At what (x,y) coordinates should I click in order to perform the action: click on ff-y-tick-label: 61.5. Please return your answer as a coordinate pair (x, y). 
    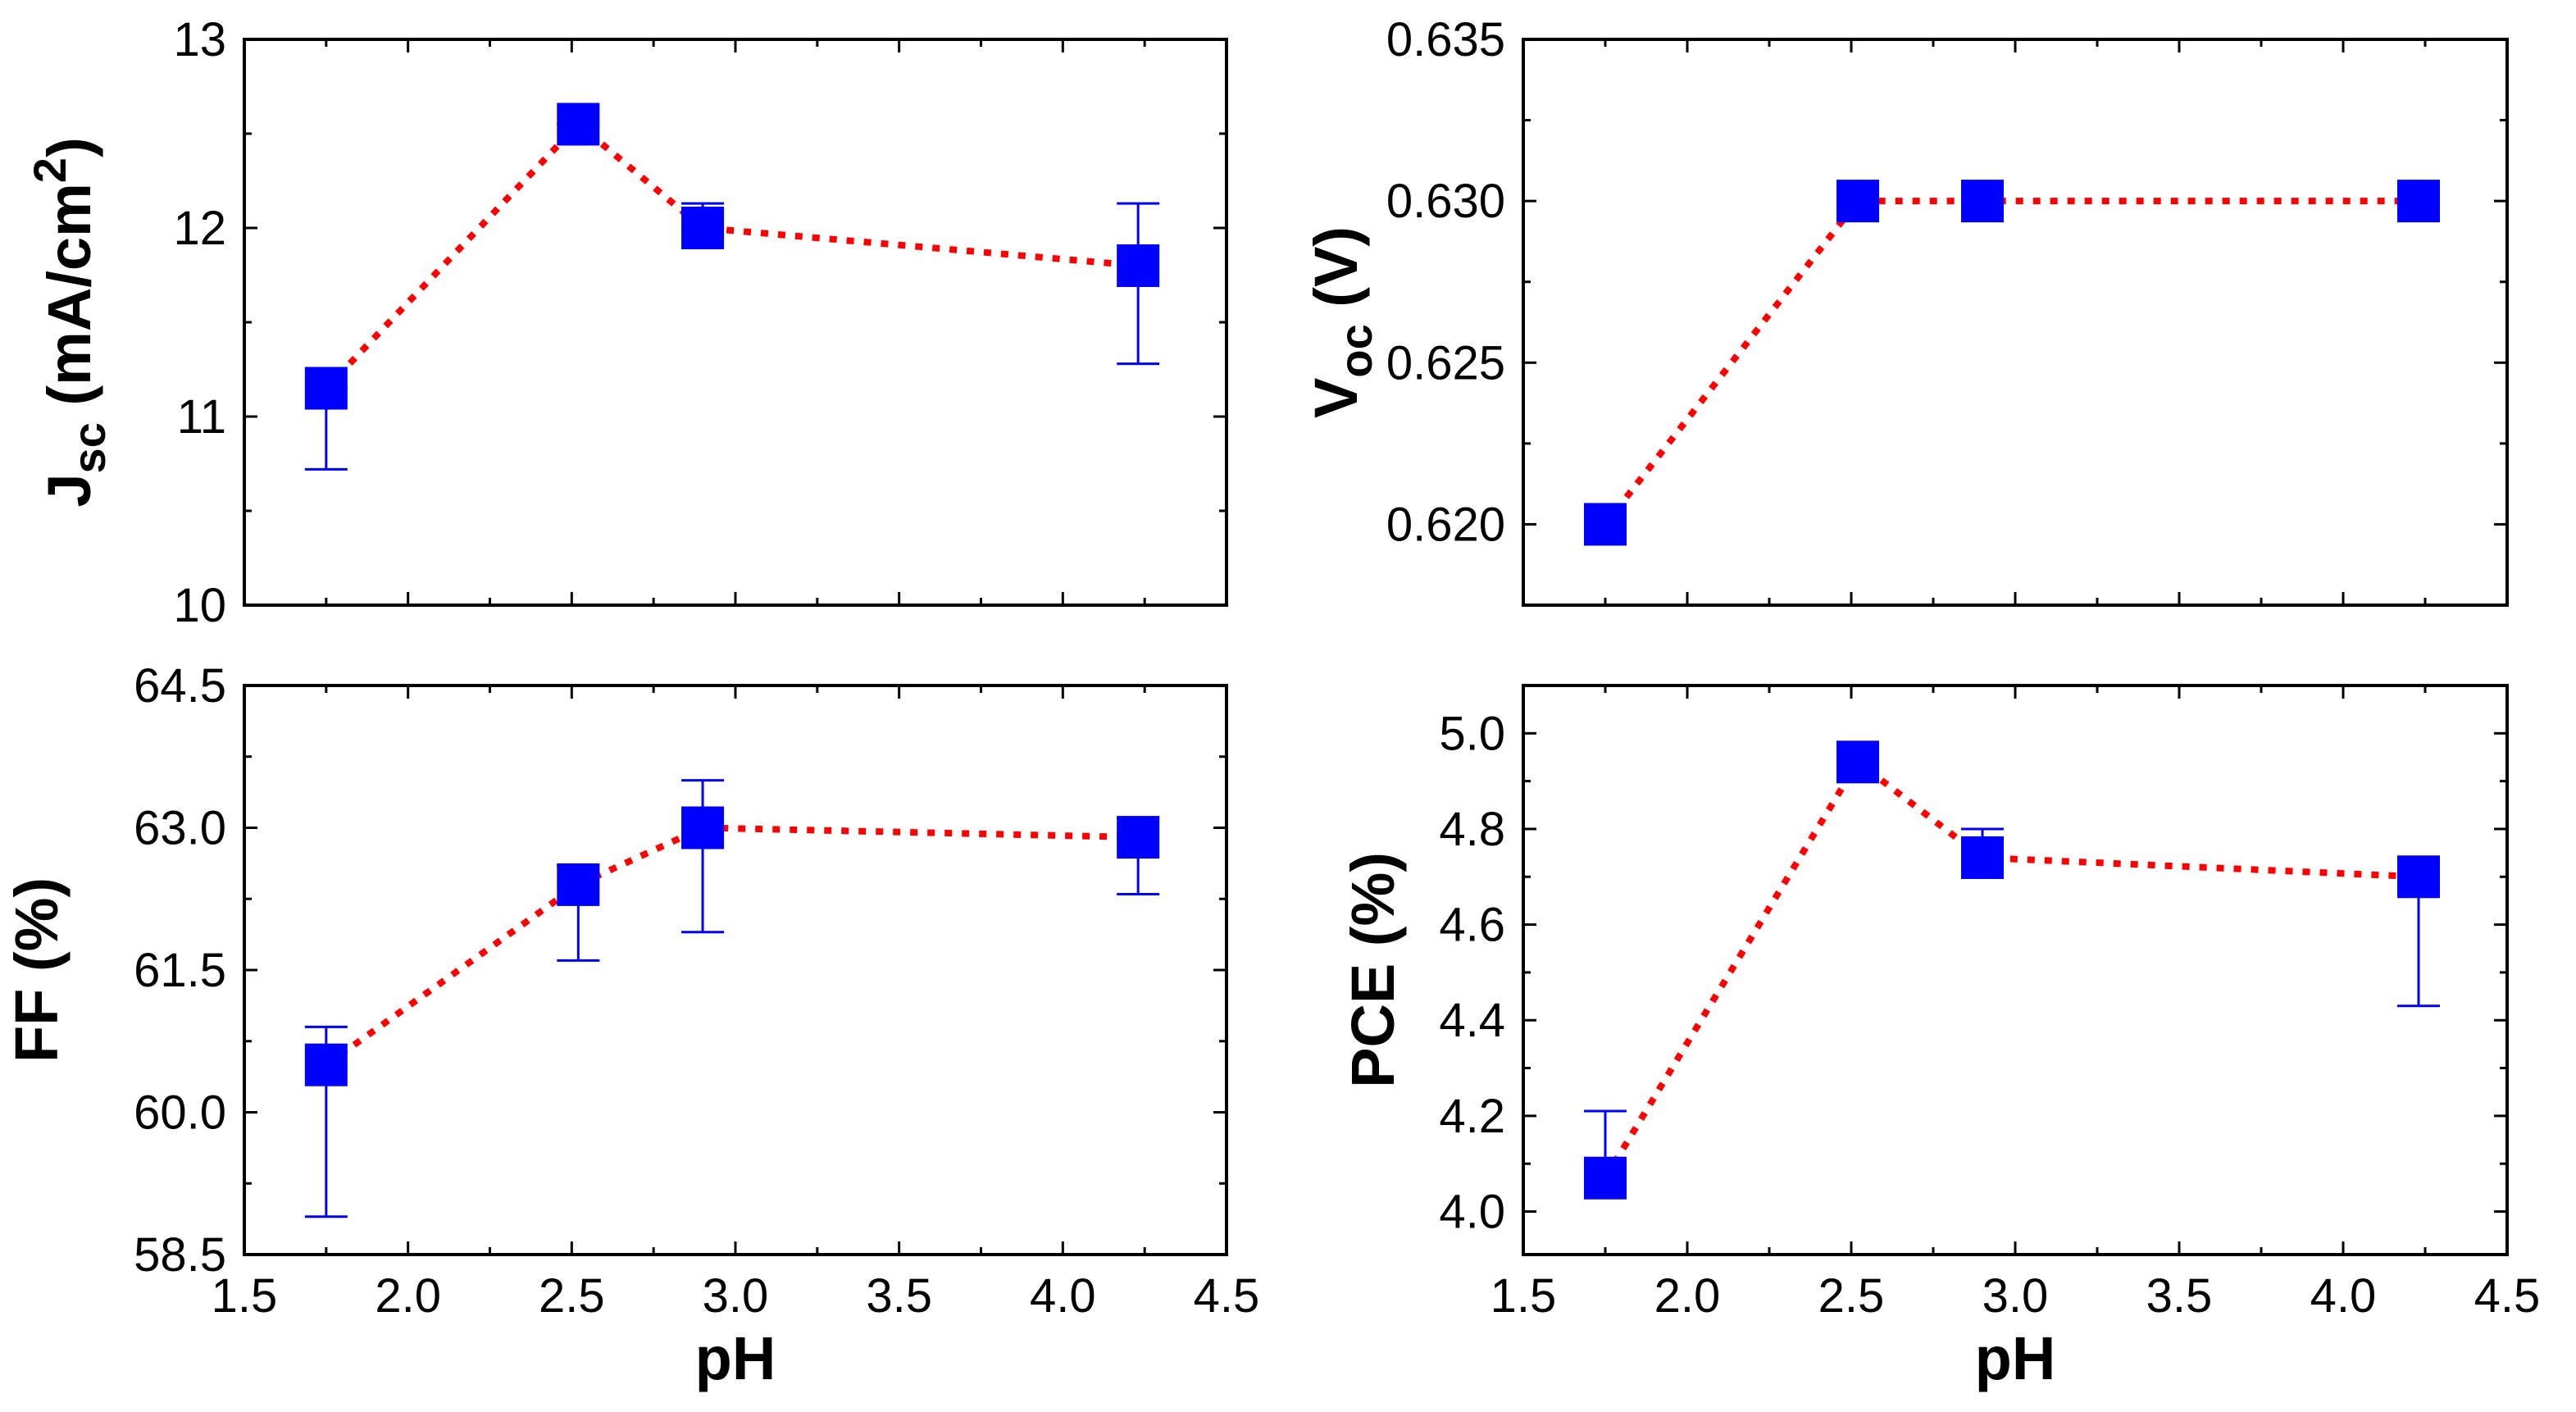
    Looking at the image, I should click on (180, 970).